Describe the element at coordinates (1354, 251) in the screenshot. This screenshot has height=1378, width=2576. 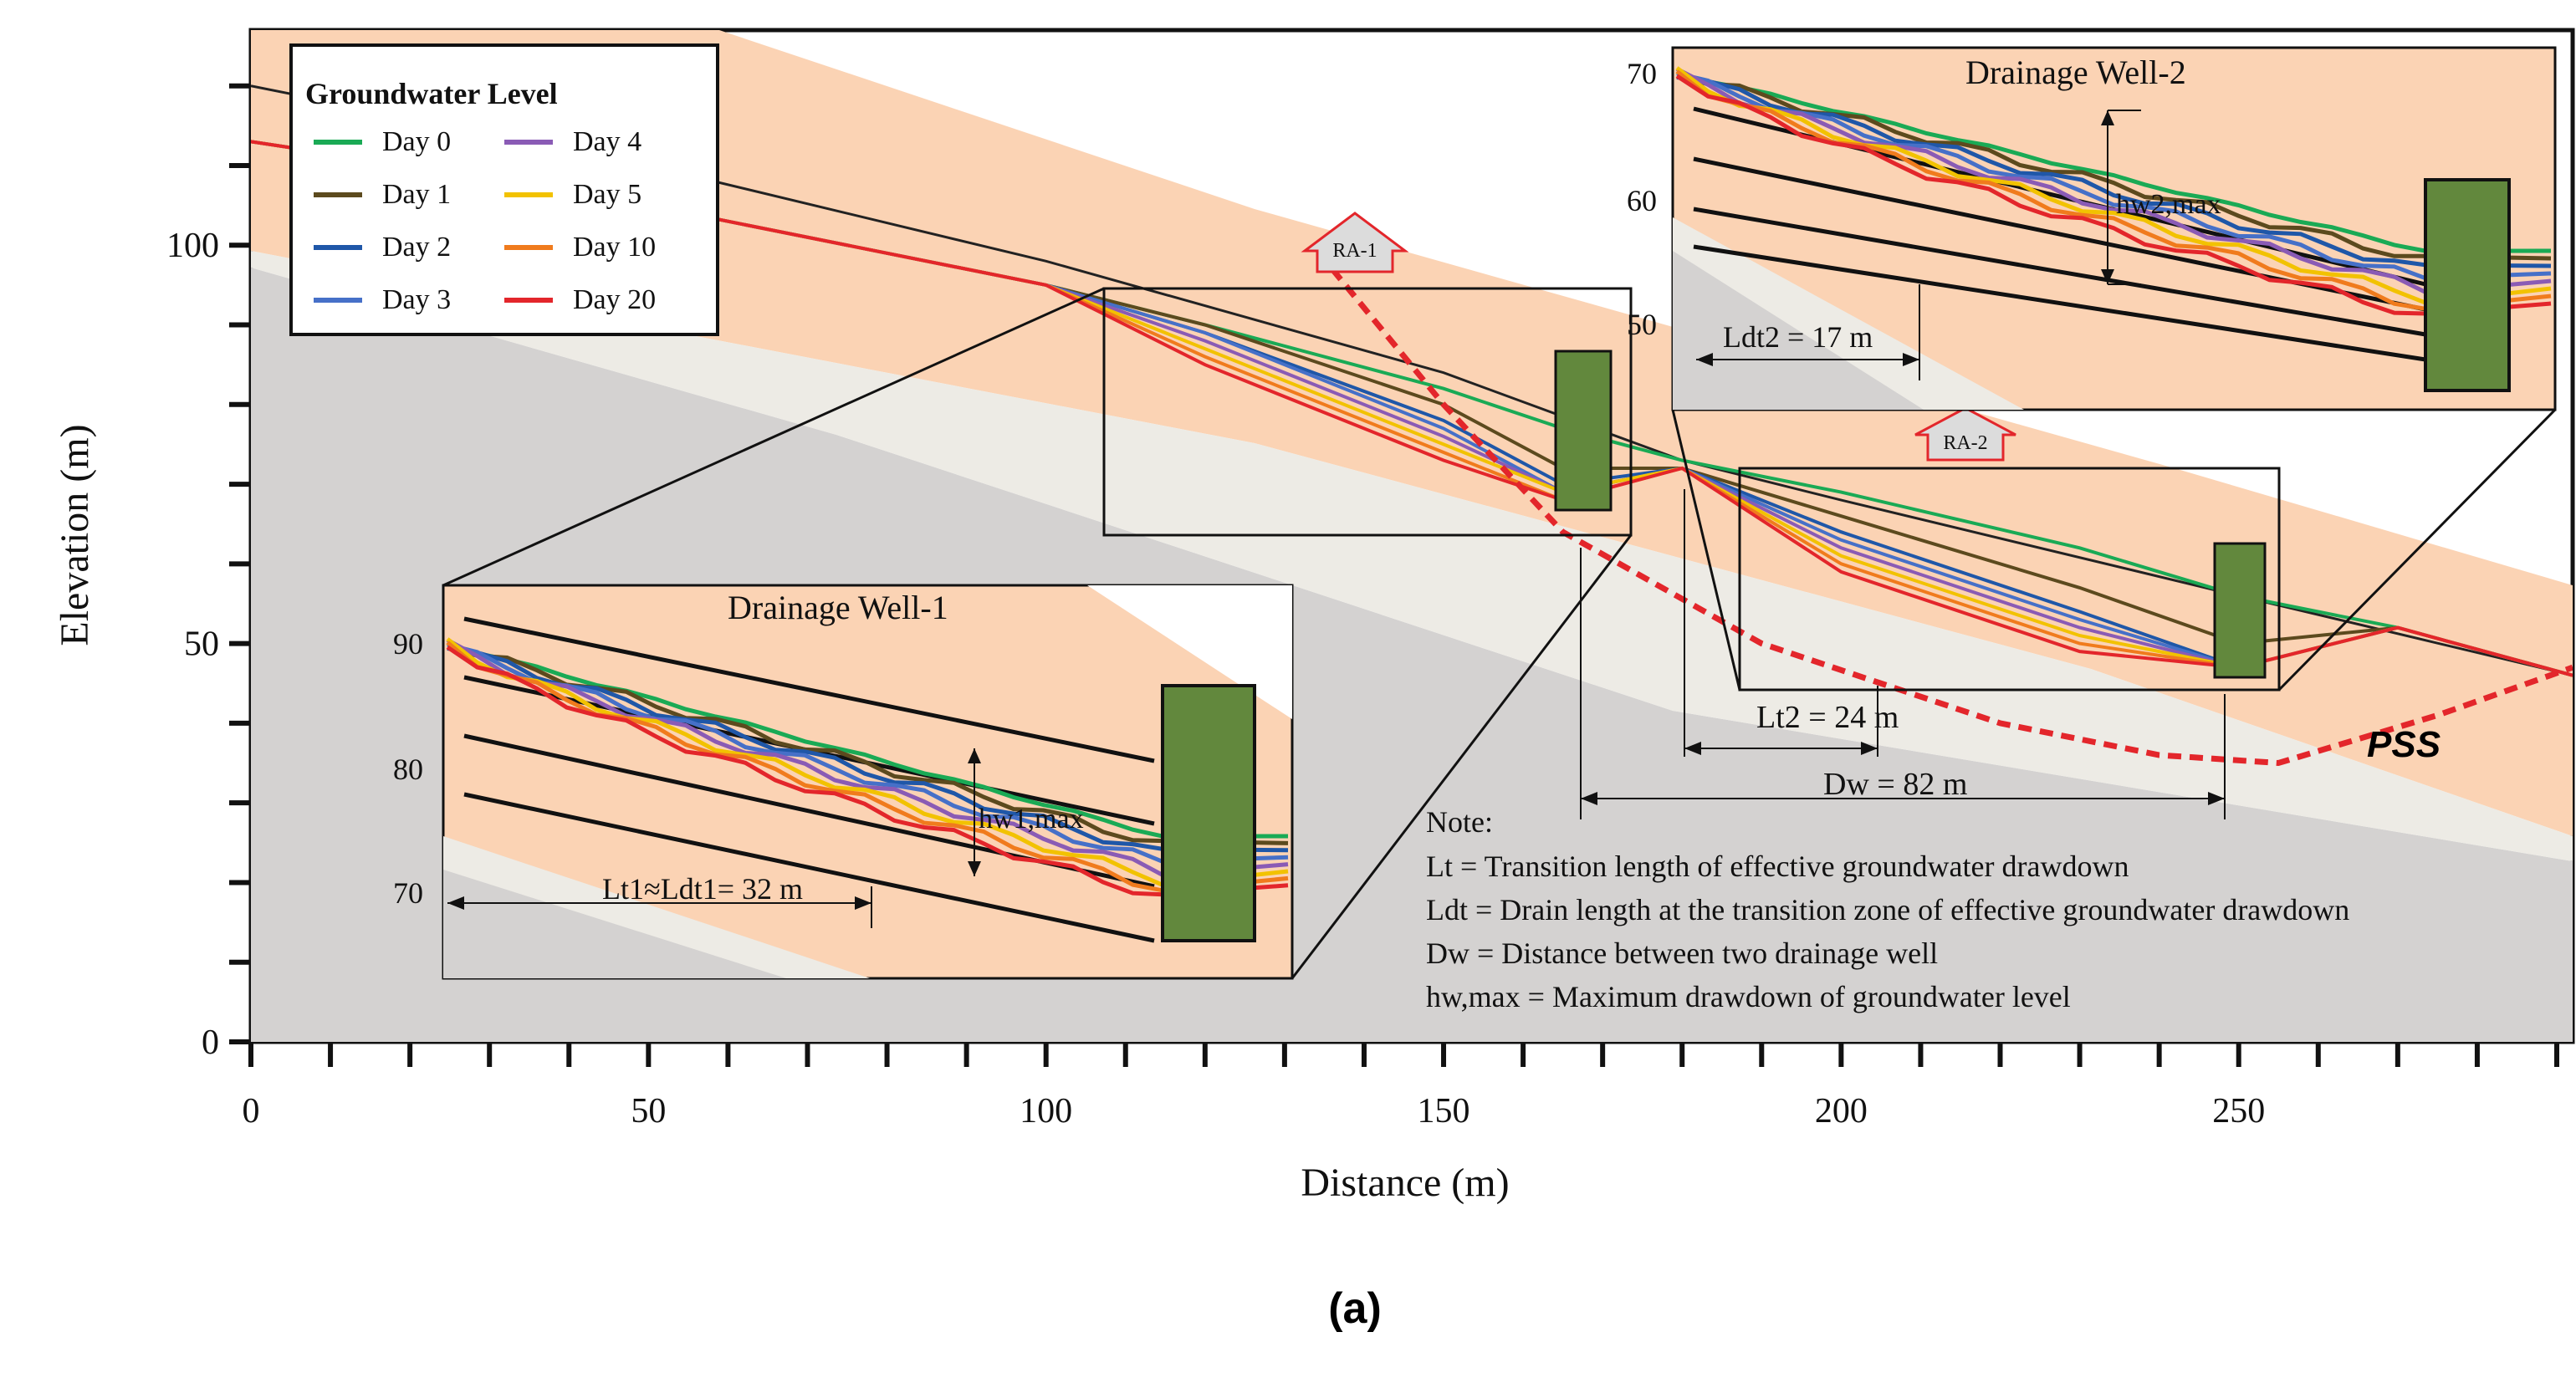
I see `ra-1-label: RA-1` at that location.